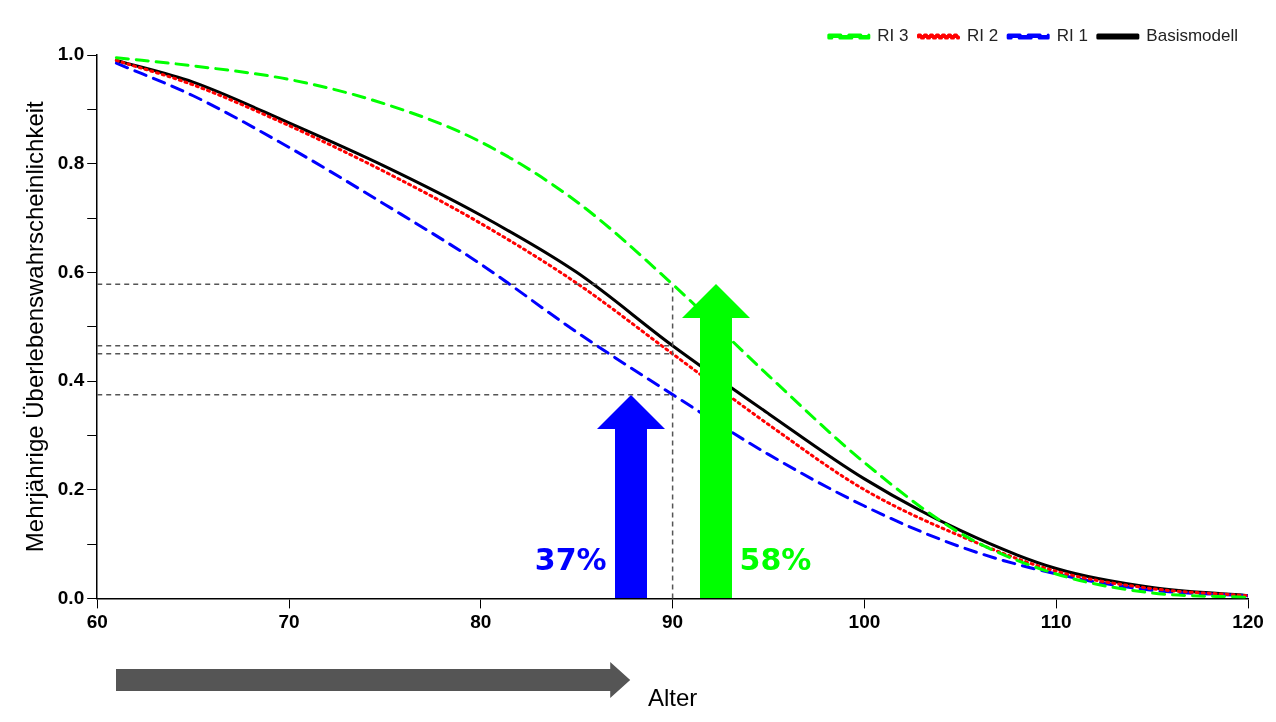 This screenshot has width=1276, height=722. Describe the element at coordinates (864, 622) in the screenshot. I see `x-tick-label: 100` at that location.